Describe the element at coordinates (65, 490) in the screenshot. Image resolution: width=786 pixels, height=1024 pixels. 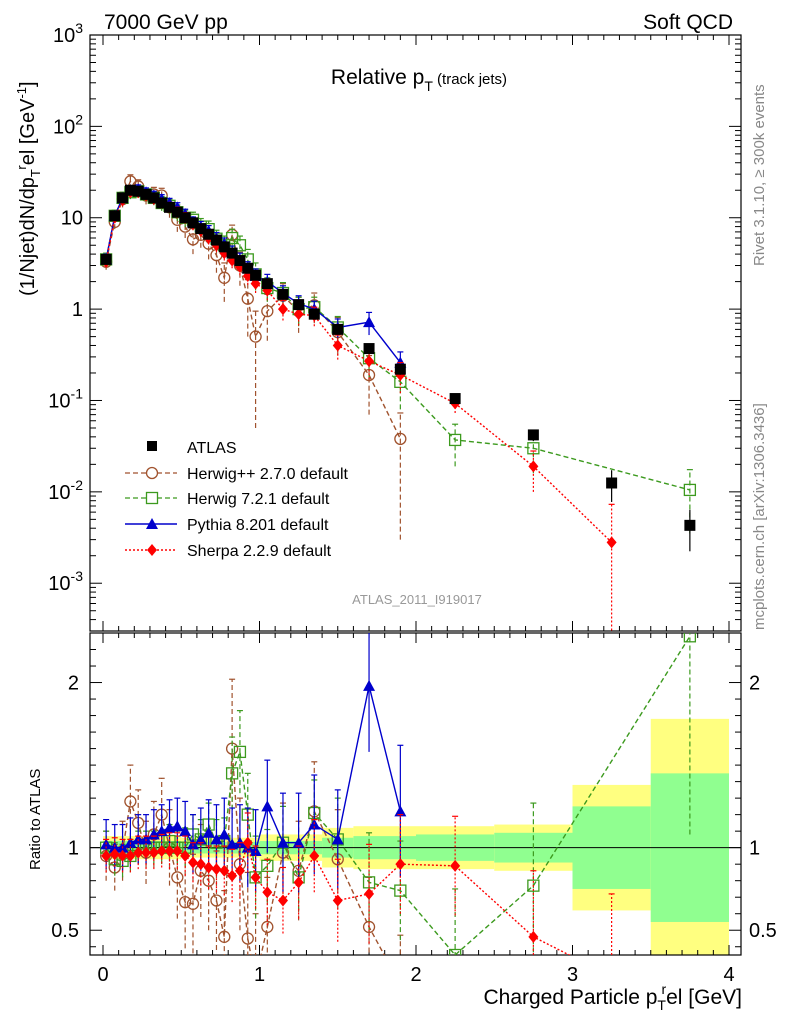
I see `y-tick-label: 10⁻²` at that location.